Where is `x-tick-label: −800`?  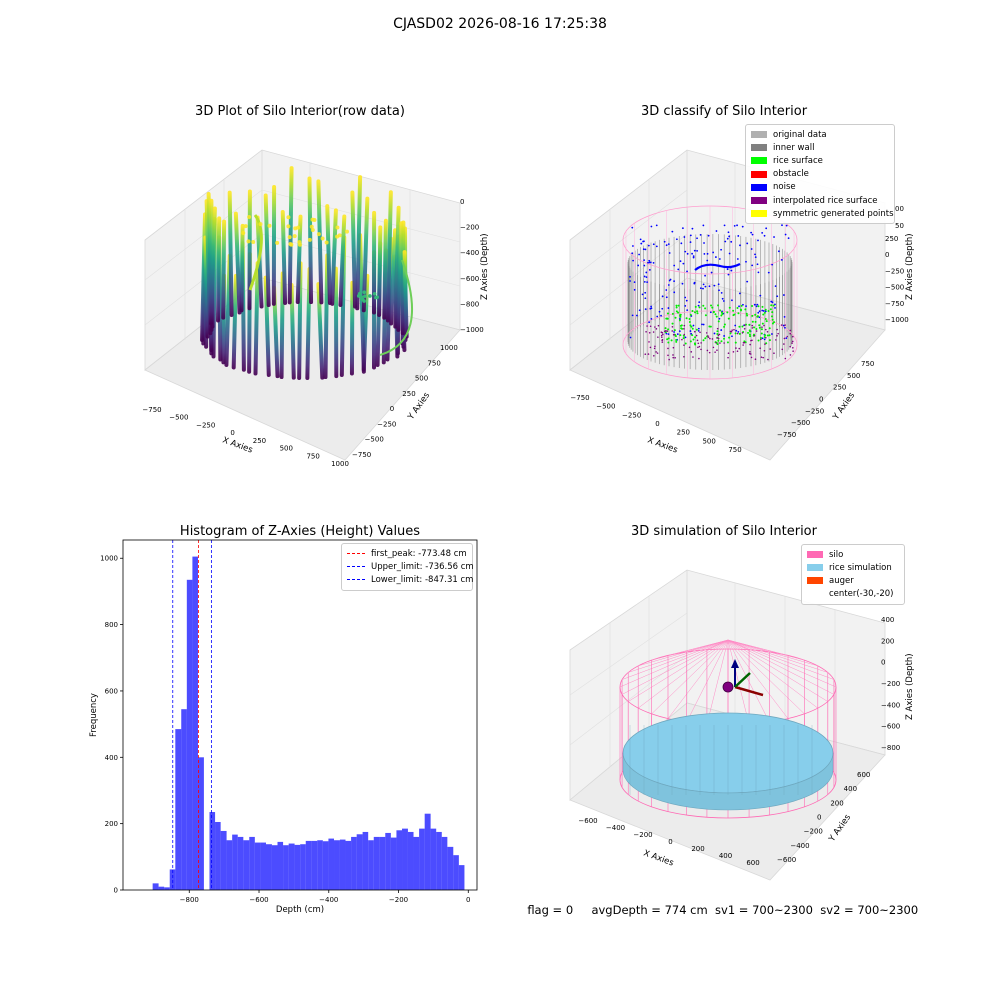 x-tick-label: −800 is located at coordinates (189, 900).